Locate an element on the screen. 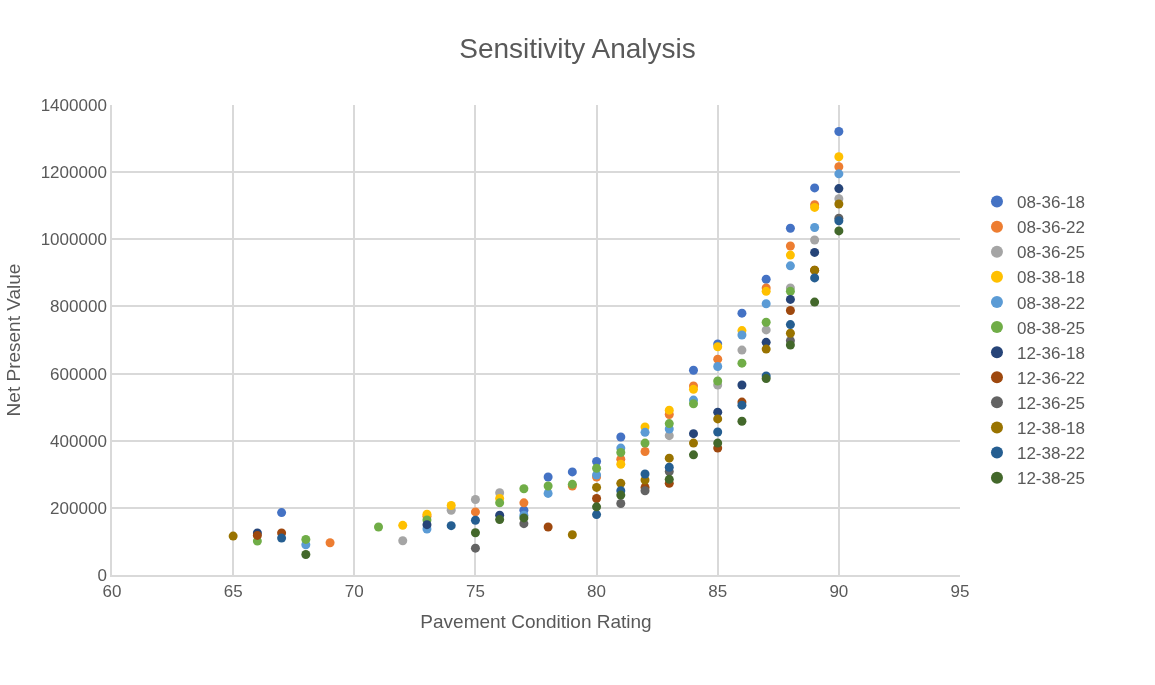 The image size is (1155, 685). chart-title: Sensitivity Analysis is located at coordinates (577, 48).